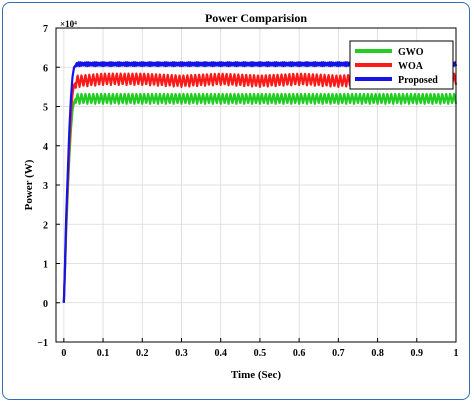  I want to click on x-tick-label: 0, so click(63, 353).